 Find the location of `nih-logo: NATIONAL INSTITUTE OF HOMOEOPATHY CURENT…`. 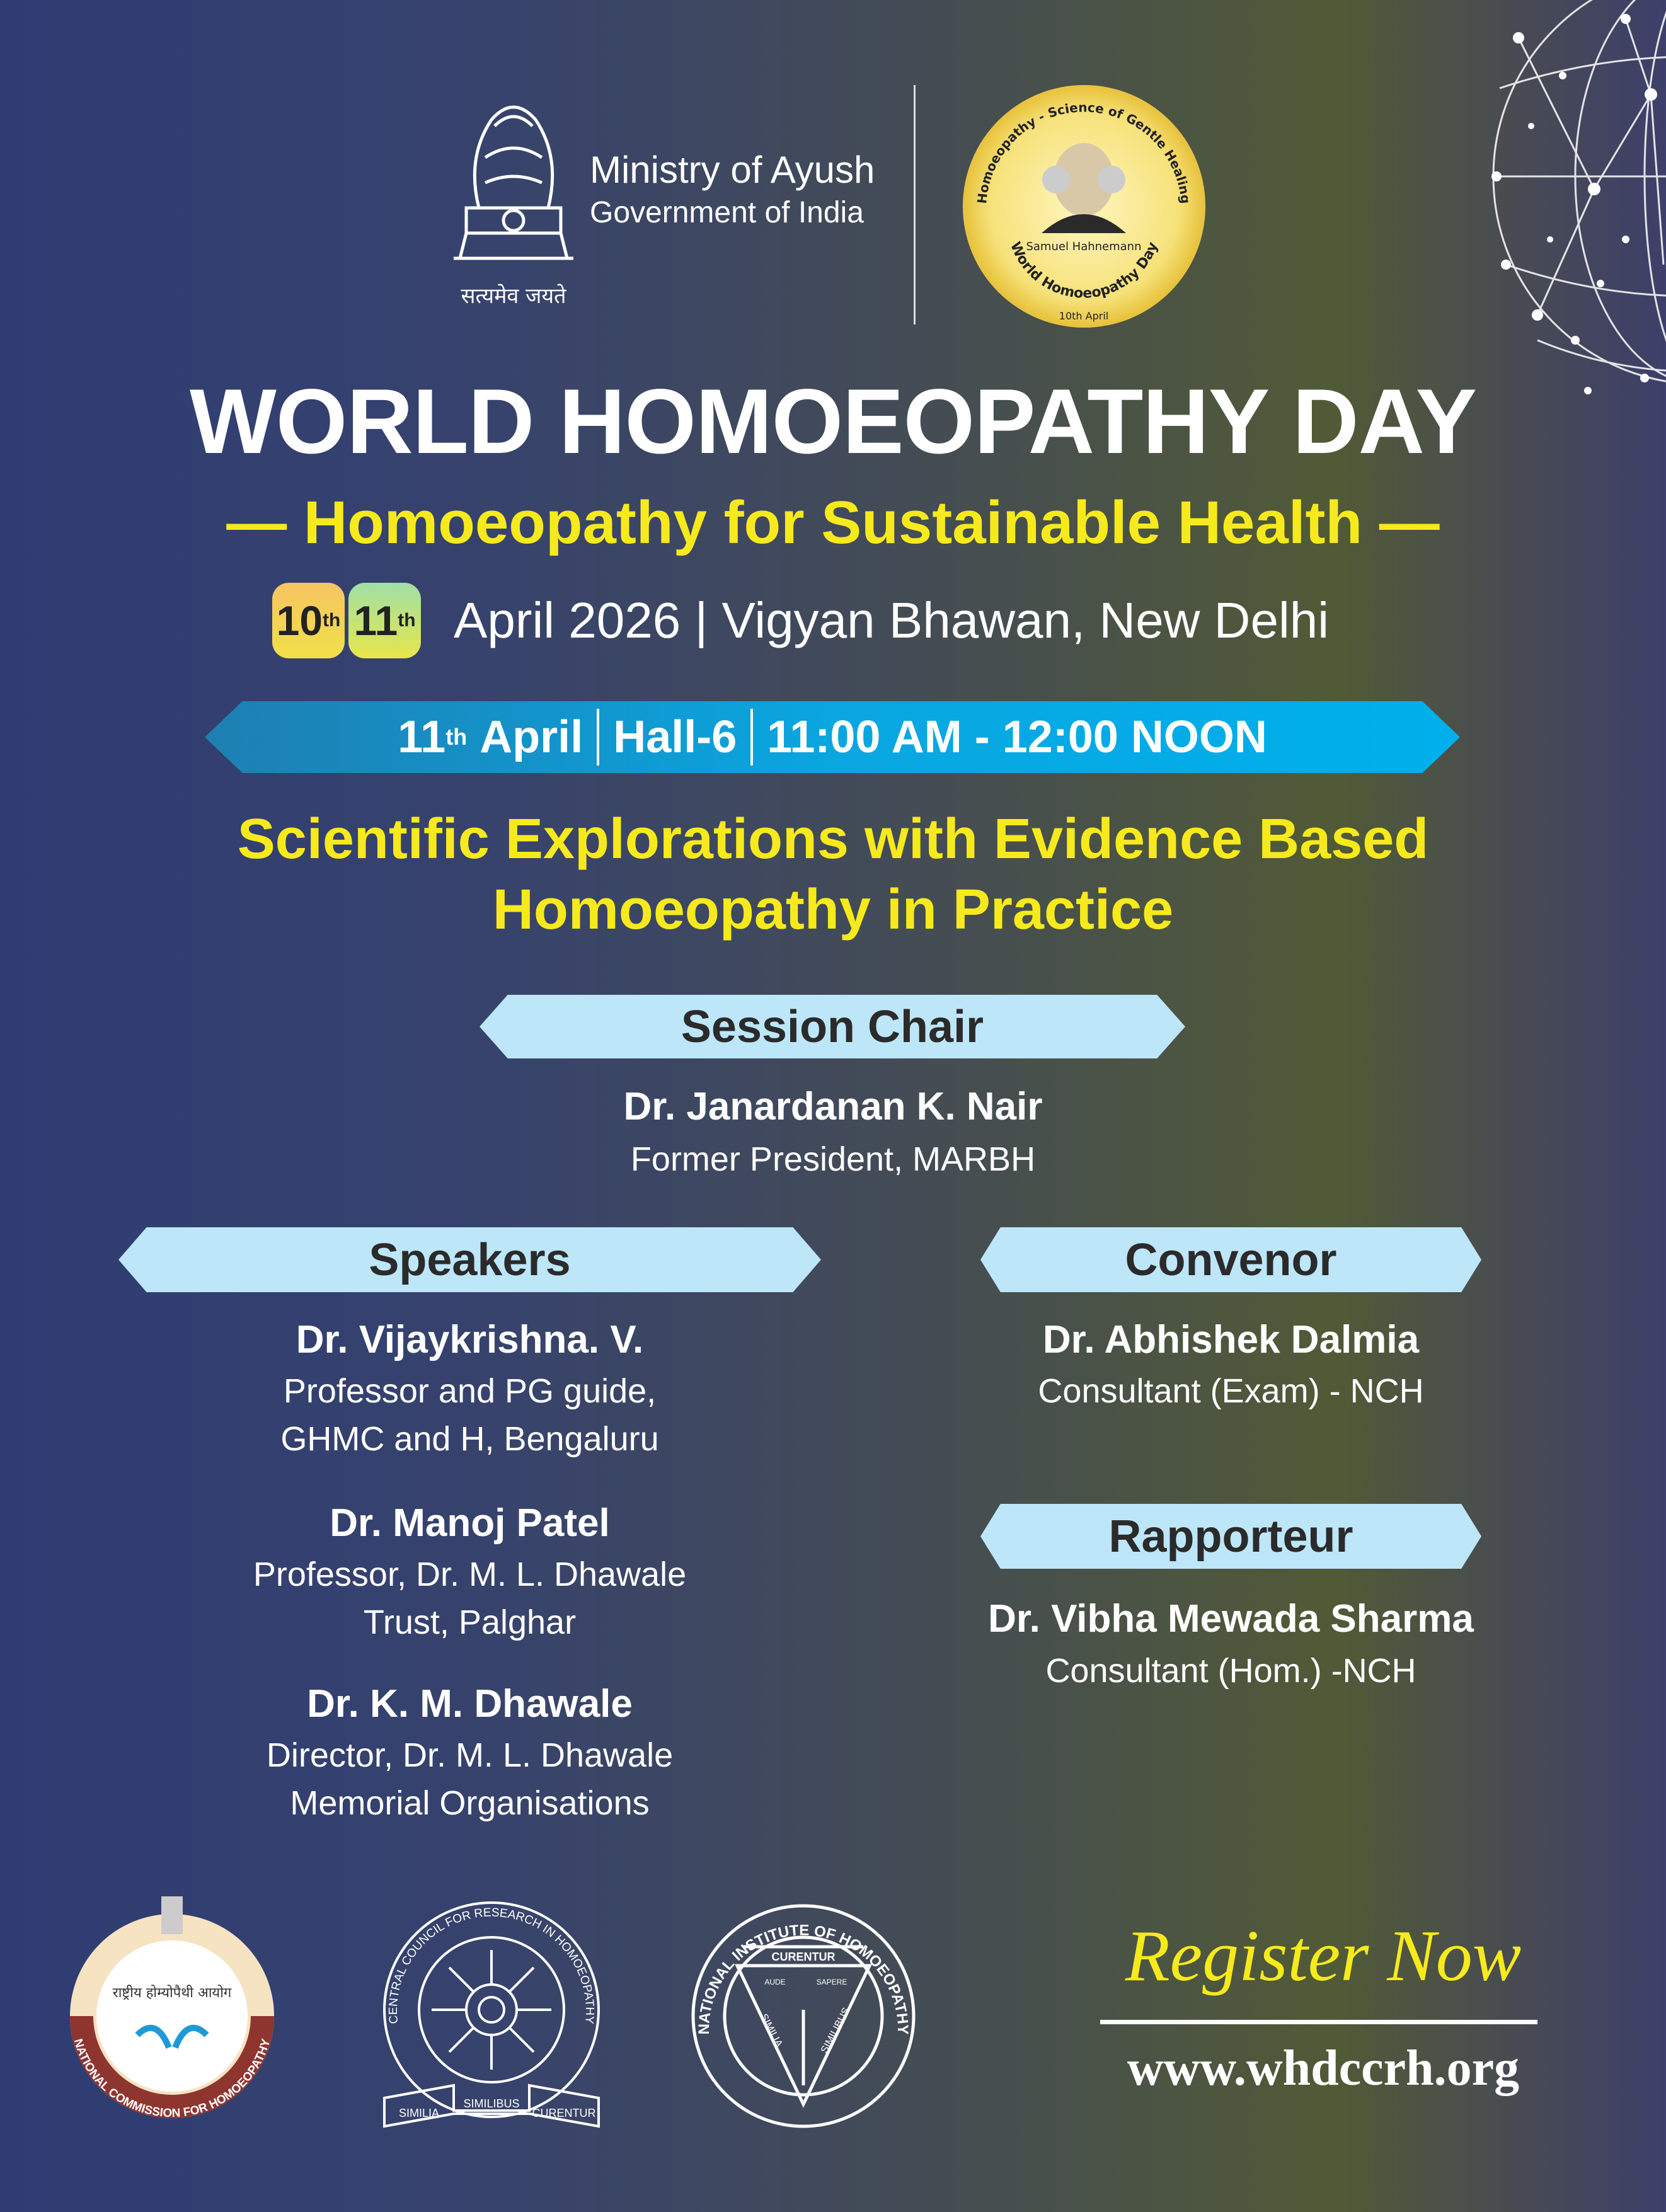

nih-logo: NATIONAL INSTITUTE OF HOMOEOPATHY CURENT… is located at coordinates (804, 2016).